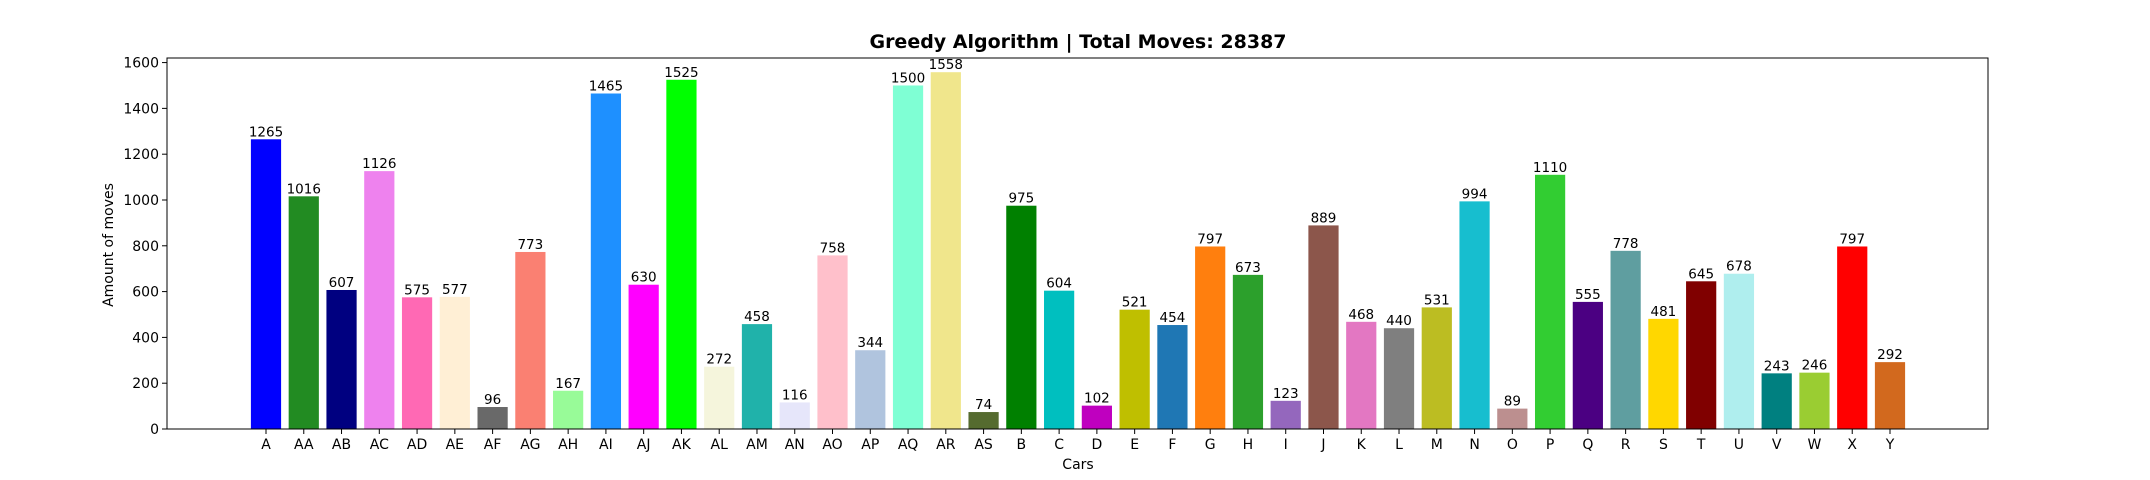 The height and width of the screenshot is (480, 2150). I want to click on x-tick-label-q: Q, so click(1587, 445).